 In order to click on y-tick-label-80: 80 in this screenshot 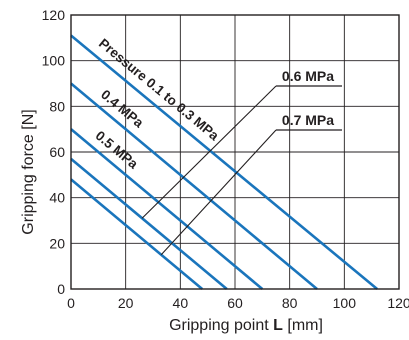, I will do `click(57, 106)`.